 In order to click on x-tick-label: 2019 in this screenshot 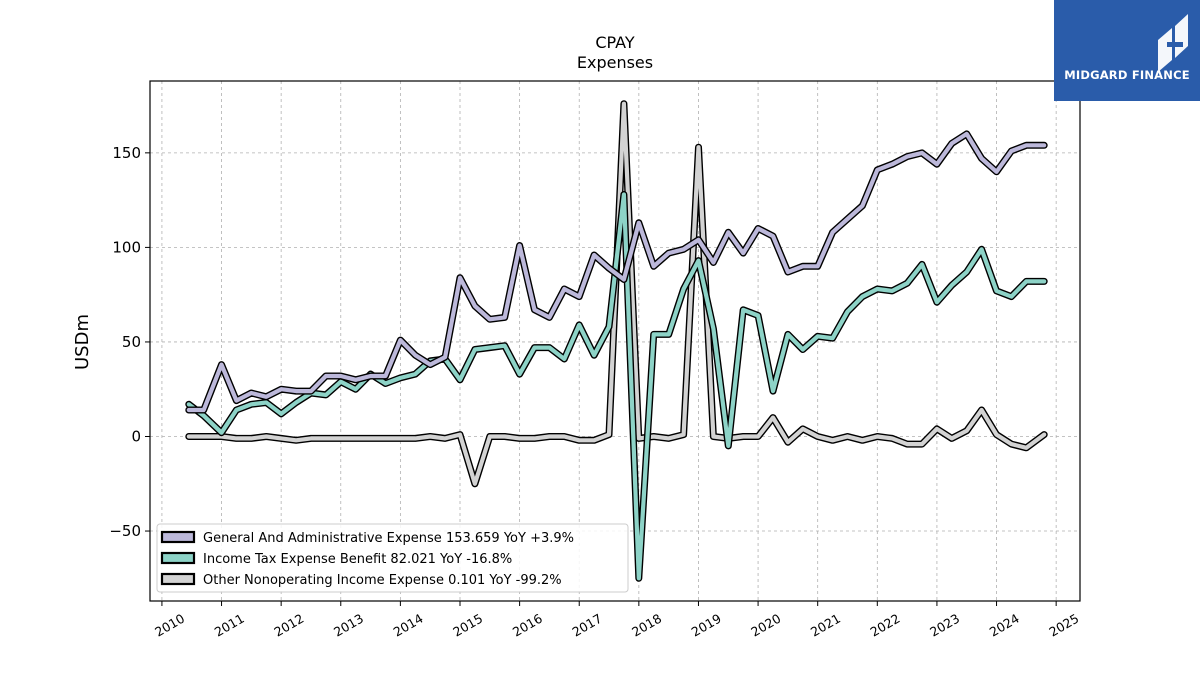, I will do `click(706, 625)`.